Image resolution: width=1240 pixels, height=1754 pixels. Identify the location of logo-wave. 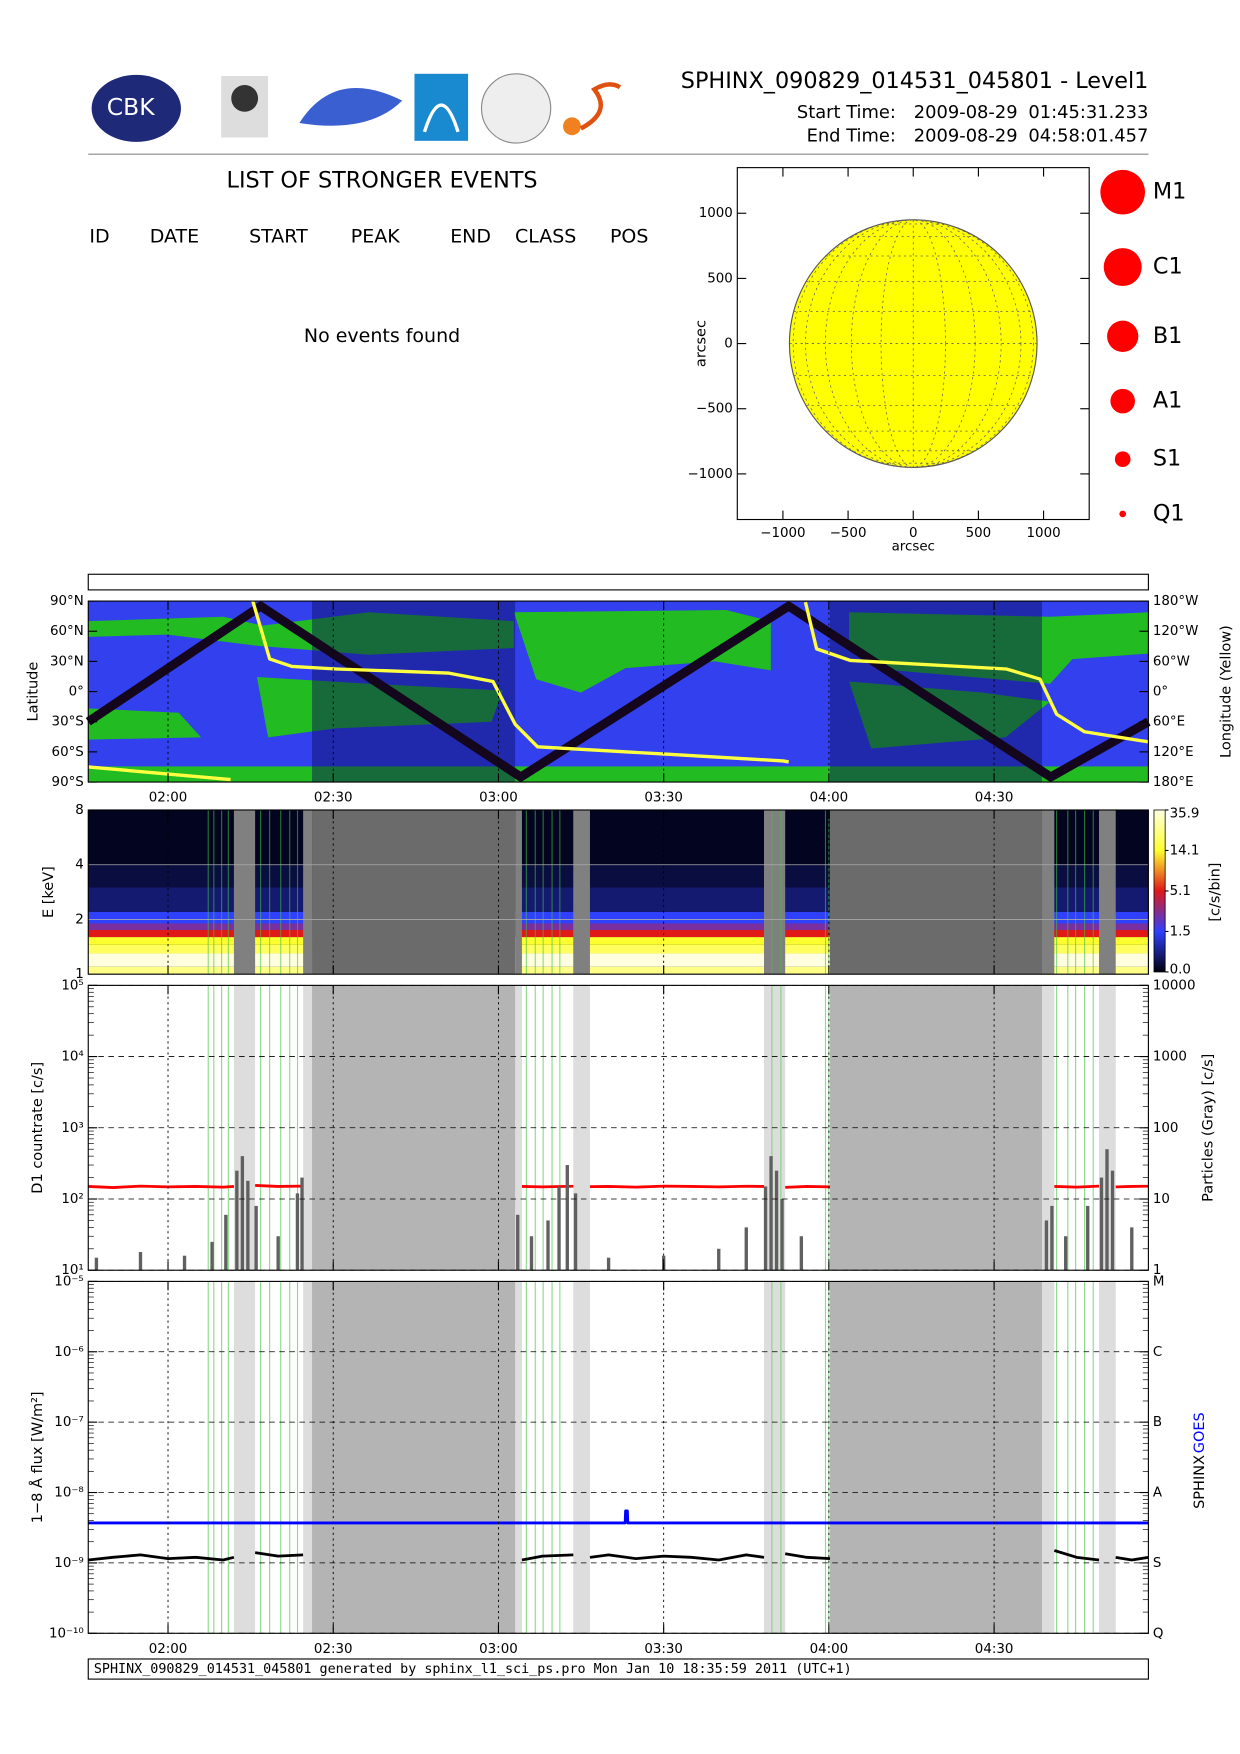
(351, 107).